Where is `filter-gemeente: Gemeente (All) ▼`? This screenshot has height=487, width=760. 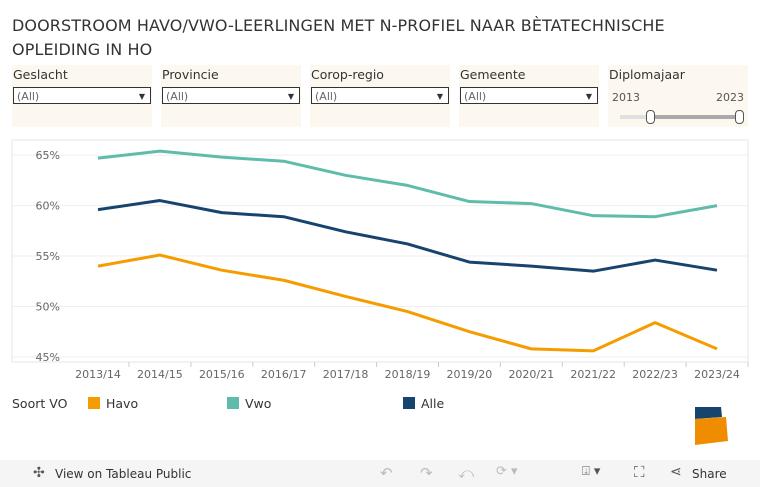
filter-gemeente: Gemeente (All) ▼ is located at coordinates (529, 96).